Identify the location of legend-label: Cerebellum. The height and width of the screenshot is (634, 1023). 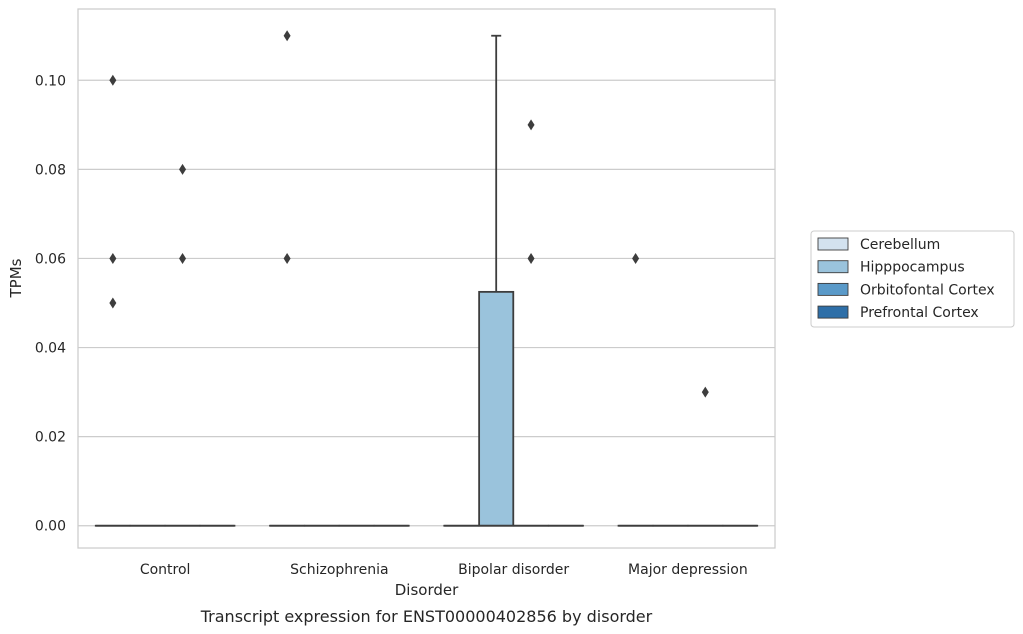
(900, 245).